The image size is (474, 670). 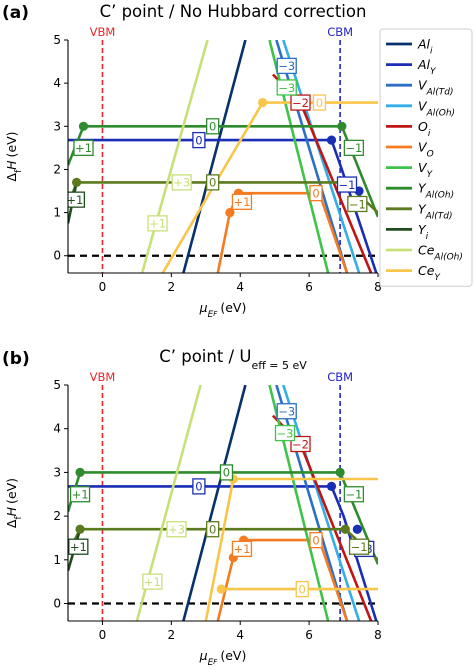 What do you see at coordinates (340, 377) in the screenshot?
I see `cbm-label: CBM` at bounding box center [340, 377].